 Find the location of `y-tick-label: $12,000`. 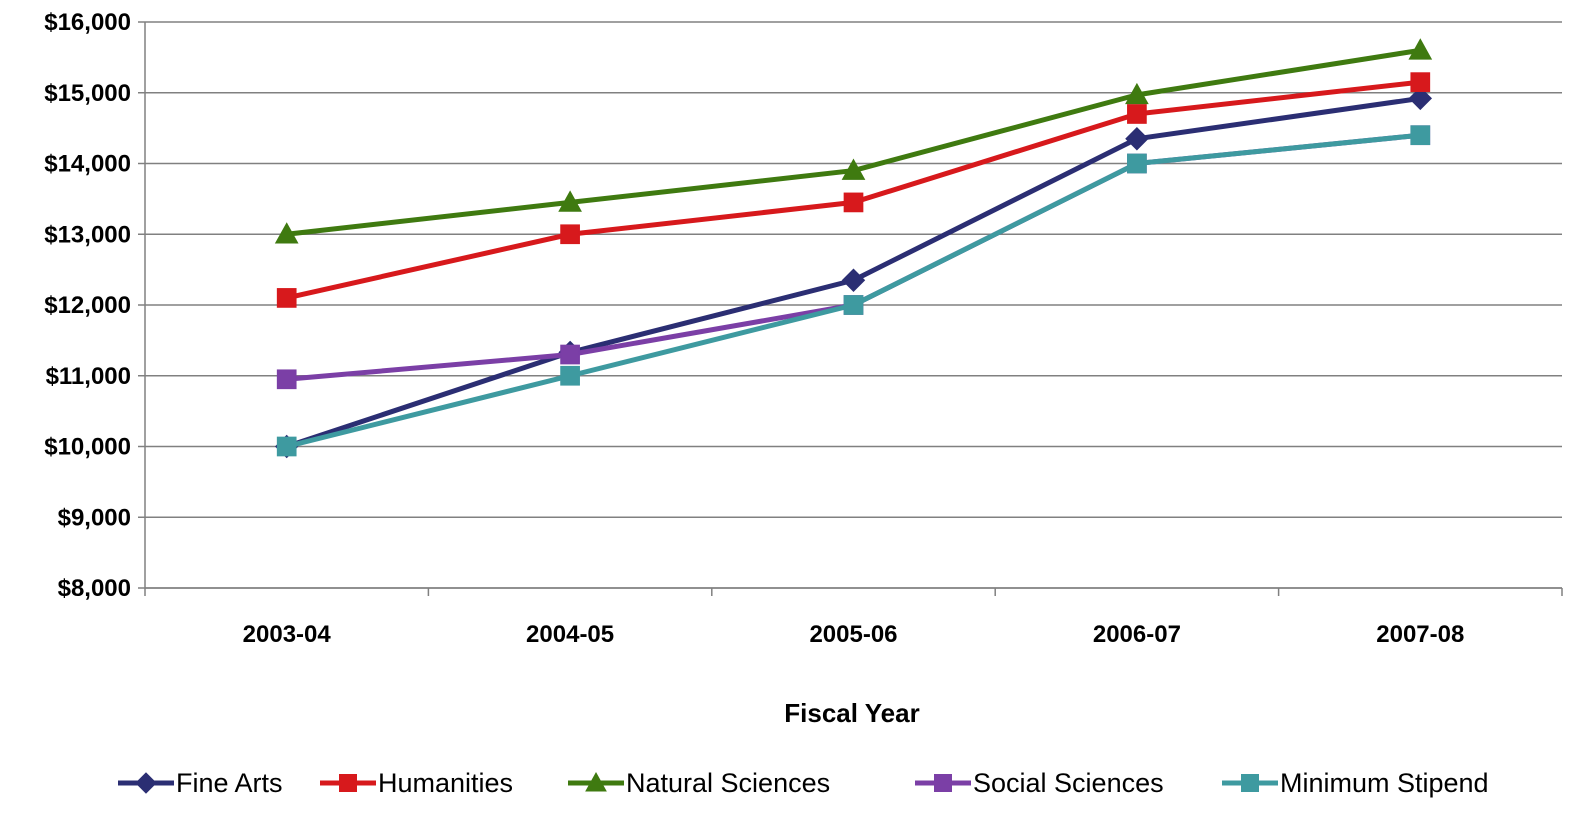

y-tick-label: $12,000 is located at coordinates (87, 305).